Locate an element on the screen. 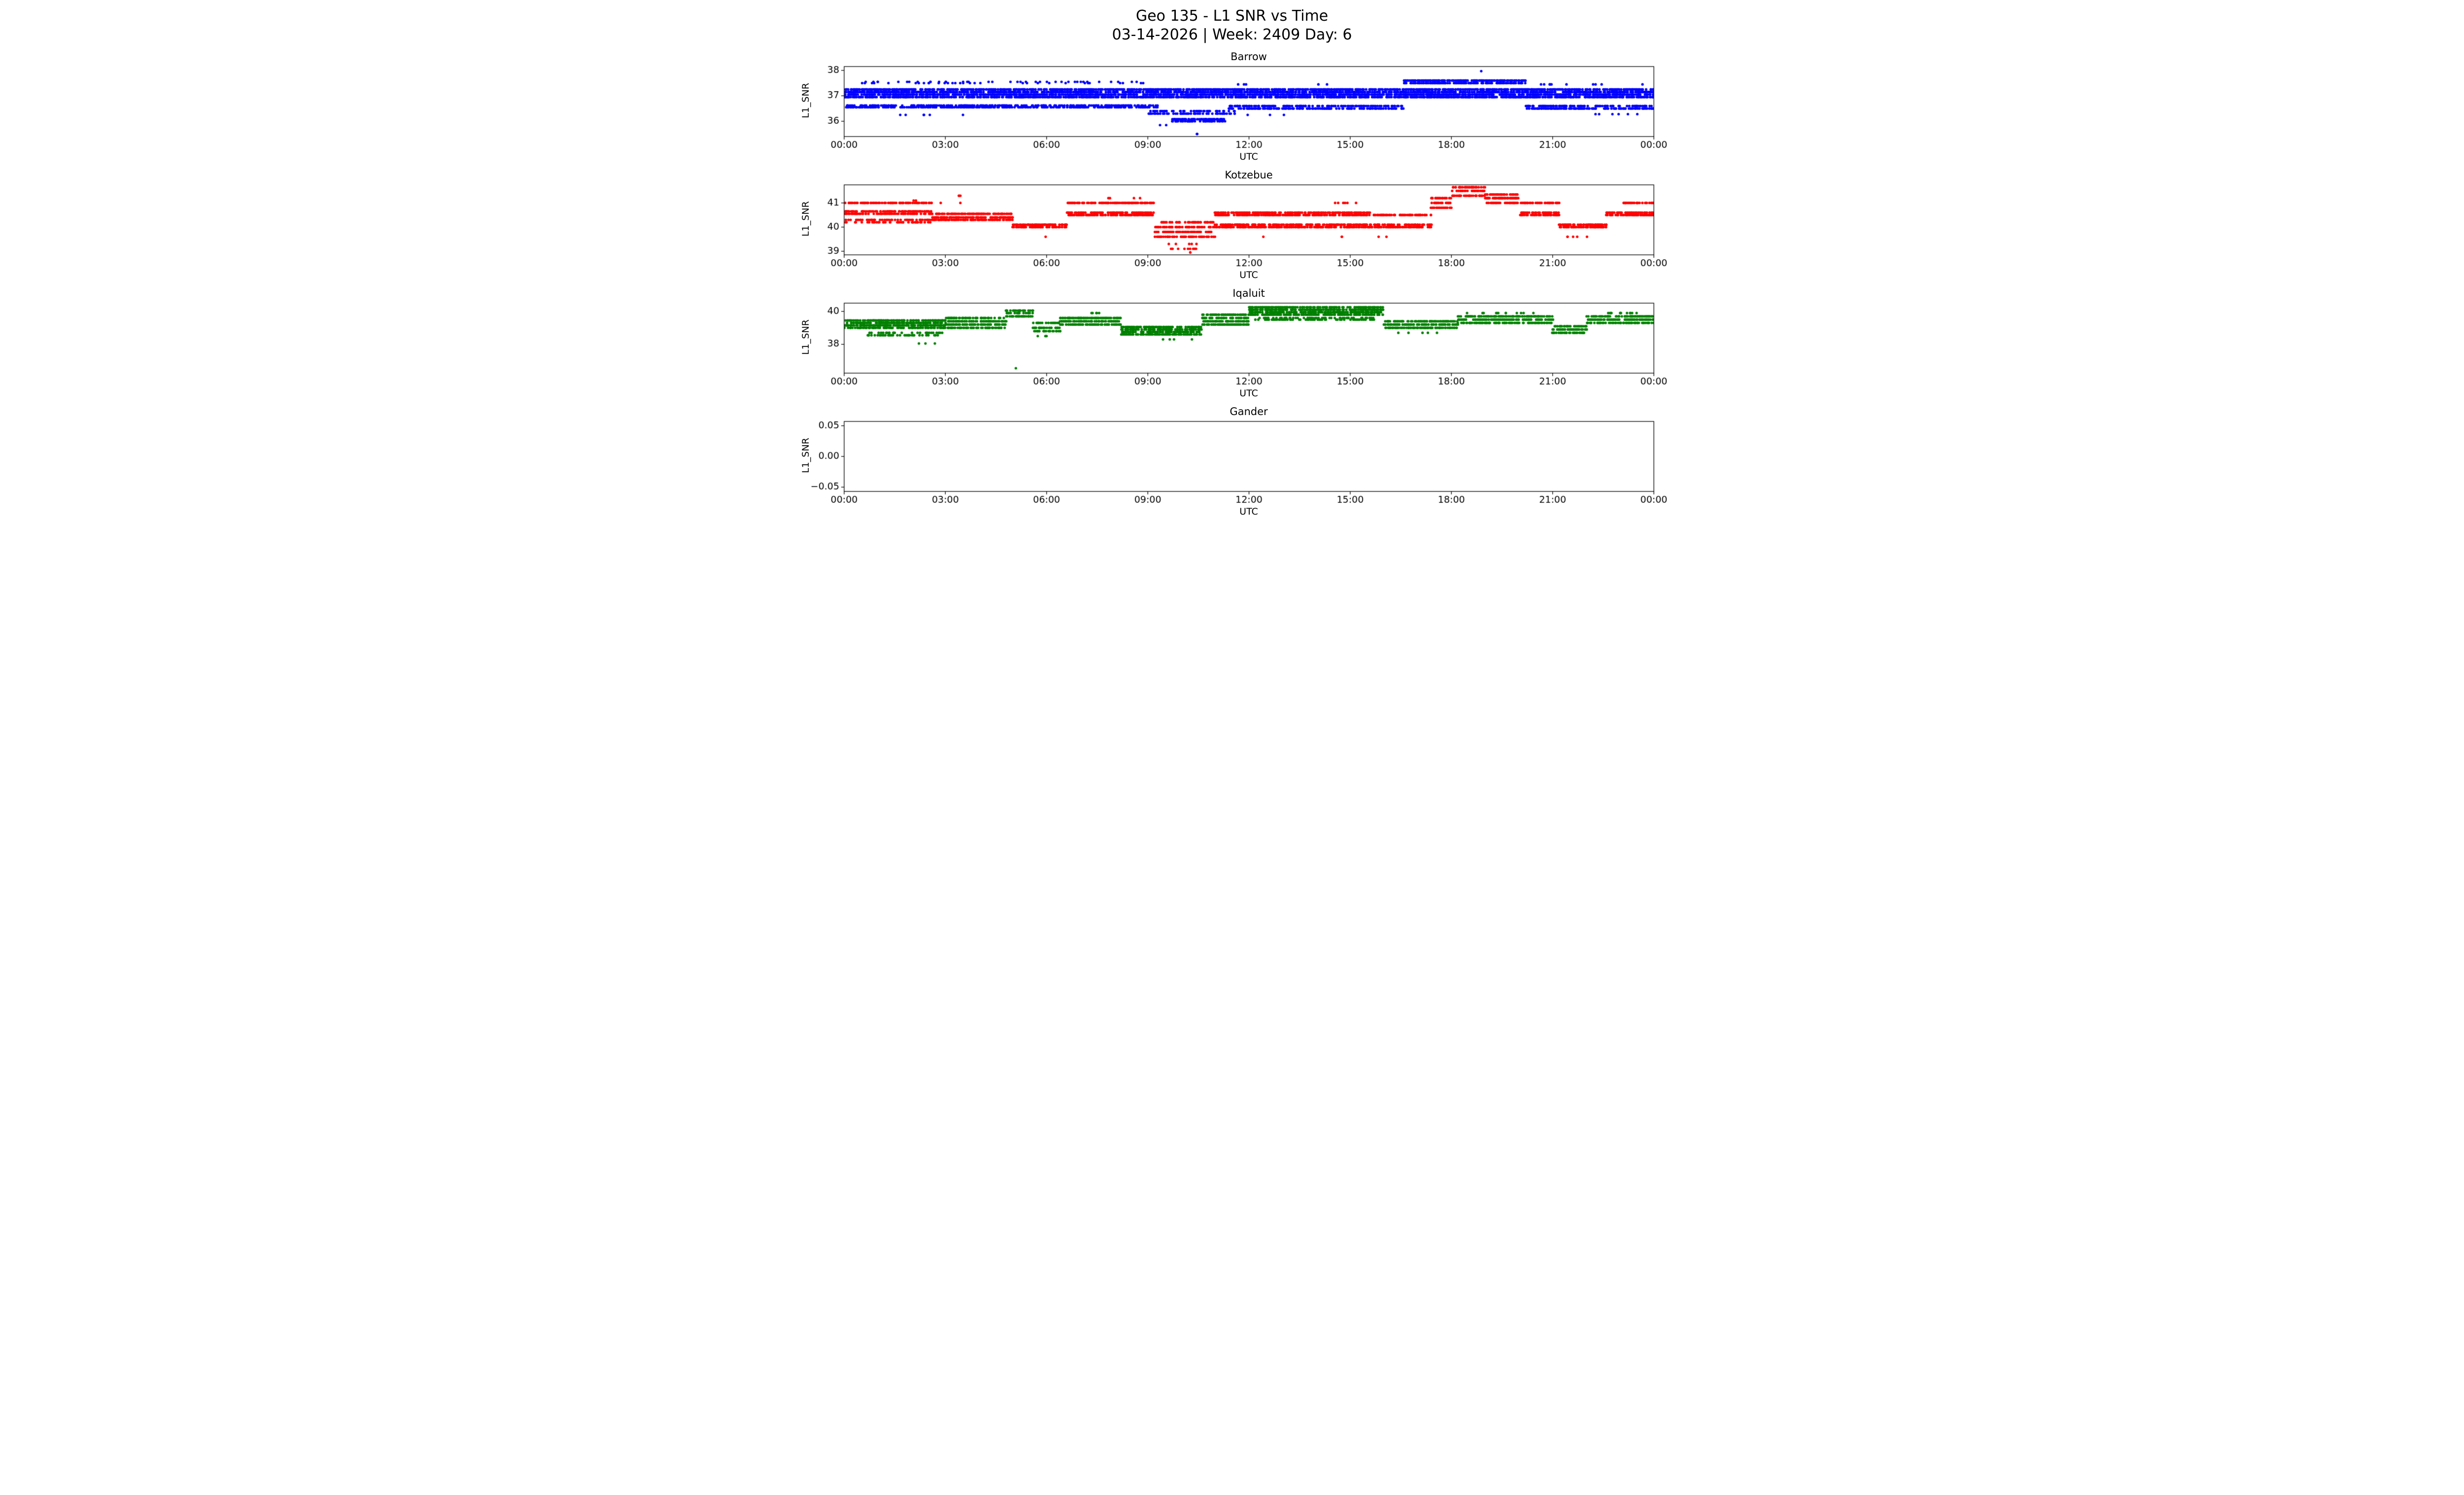  figure-title-line1: Geo 135 - L1 SNR vs Time is located at coordinates (1232, 16).